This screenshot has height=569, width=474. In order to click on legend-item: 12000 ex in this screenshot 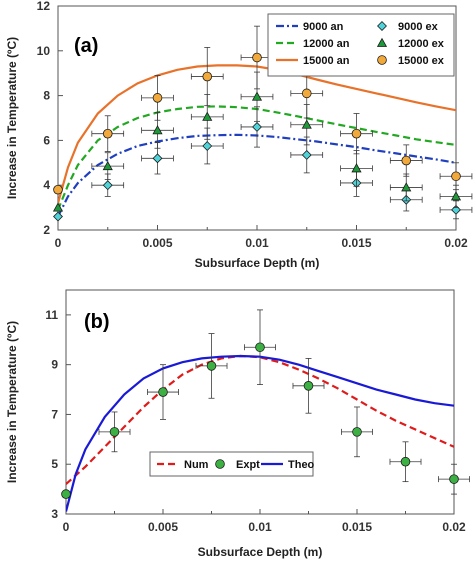, I will do `click(410, 43)`.